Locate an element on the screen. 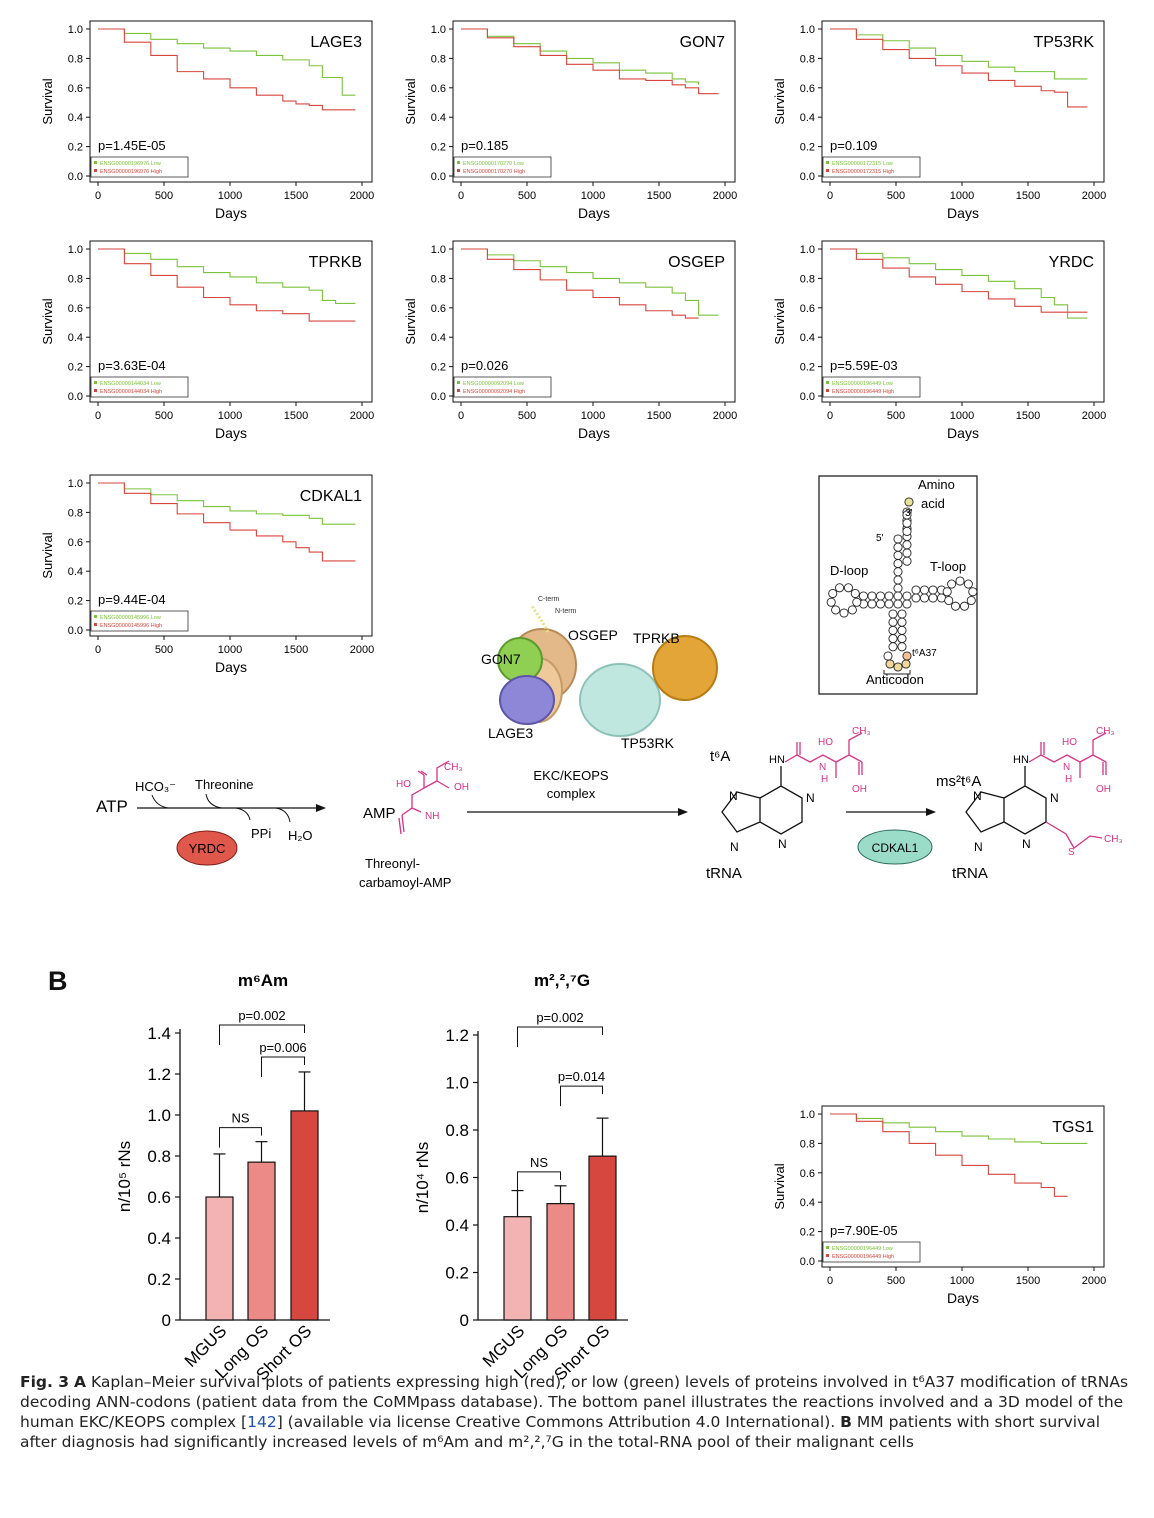  km-legend: ENSG00000196449 Low ENSG00000196449 High is located at coordinates (871, 387).